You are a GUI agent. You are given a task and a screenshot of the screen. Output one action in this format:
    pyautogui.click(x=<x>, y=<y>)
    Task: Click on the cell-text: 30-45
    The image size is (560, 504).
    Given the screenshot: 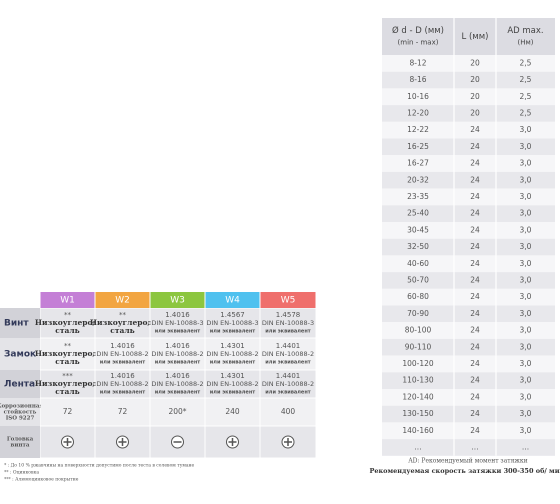 What is the action you would take?
    pyautogui.click(x=418, y=229)
    